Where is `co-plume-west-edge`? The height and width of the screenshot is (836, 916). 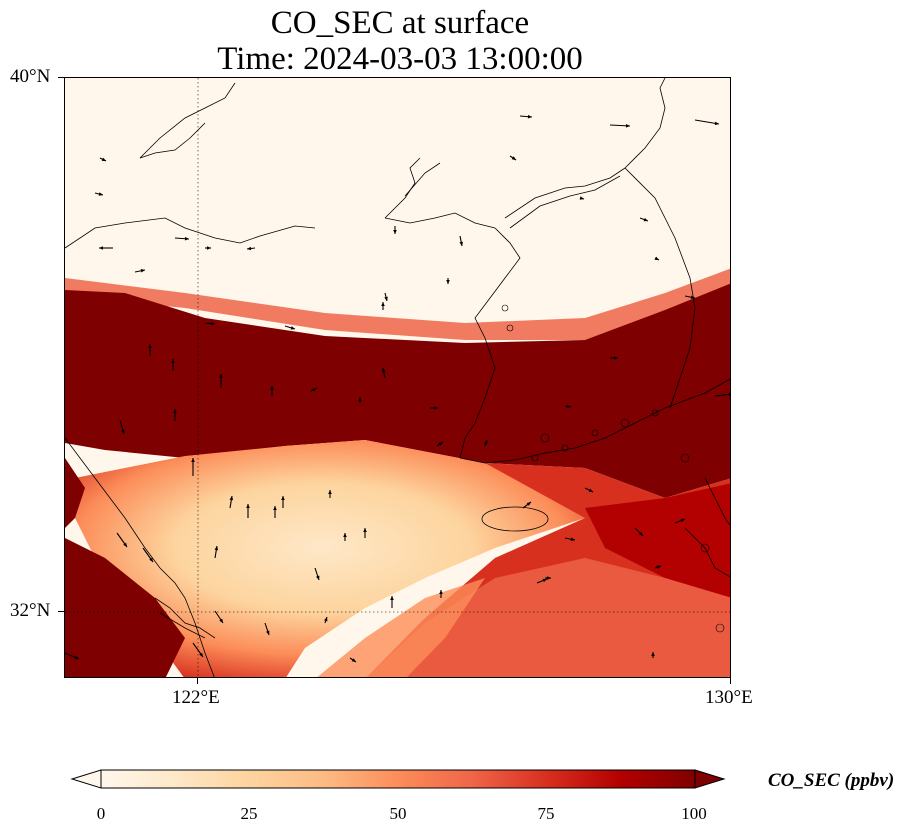 co-plume-west-edge is located at coordinates (75, 493).